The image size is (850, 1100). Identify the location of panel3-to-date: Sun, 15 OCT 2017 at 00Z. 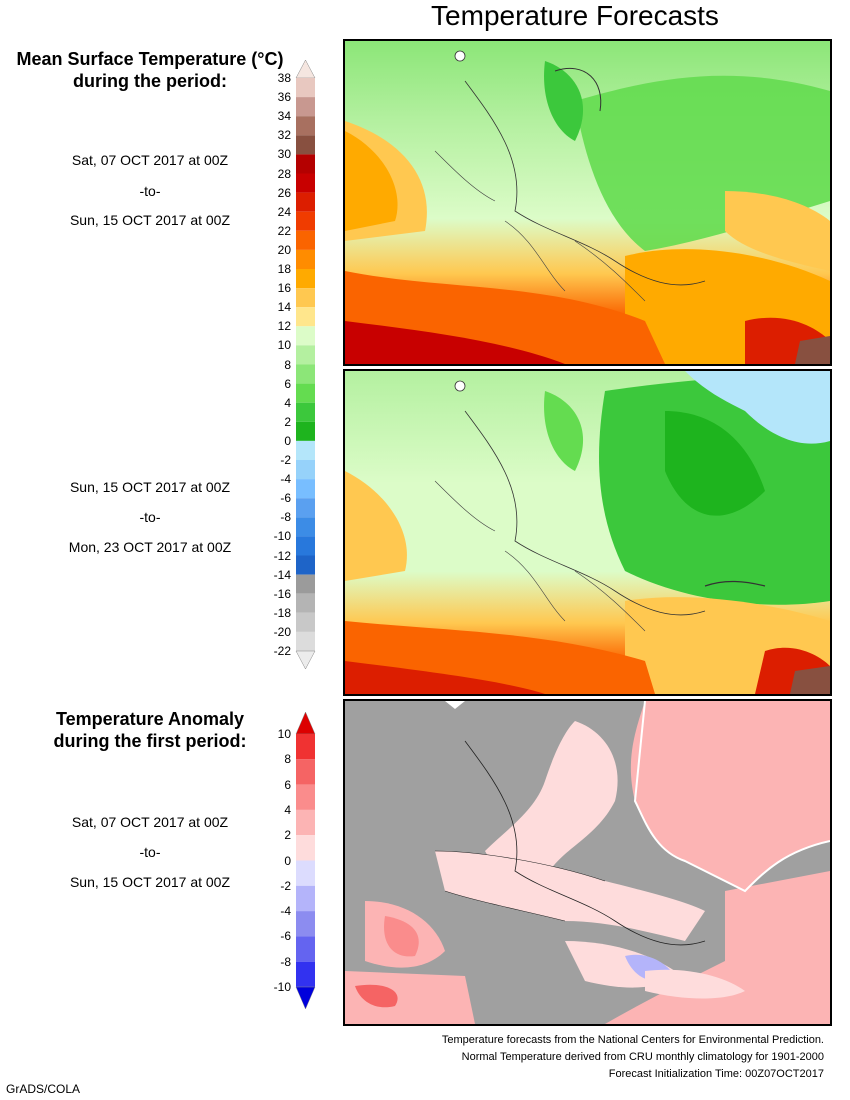
(150, 882).